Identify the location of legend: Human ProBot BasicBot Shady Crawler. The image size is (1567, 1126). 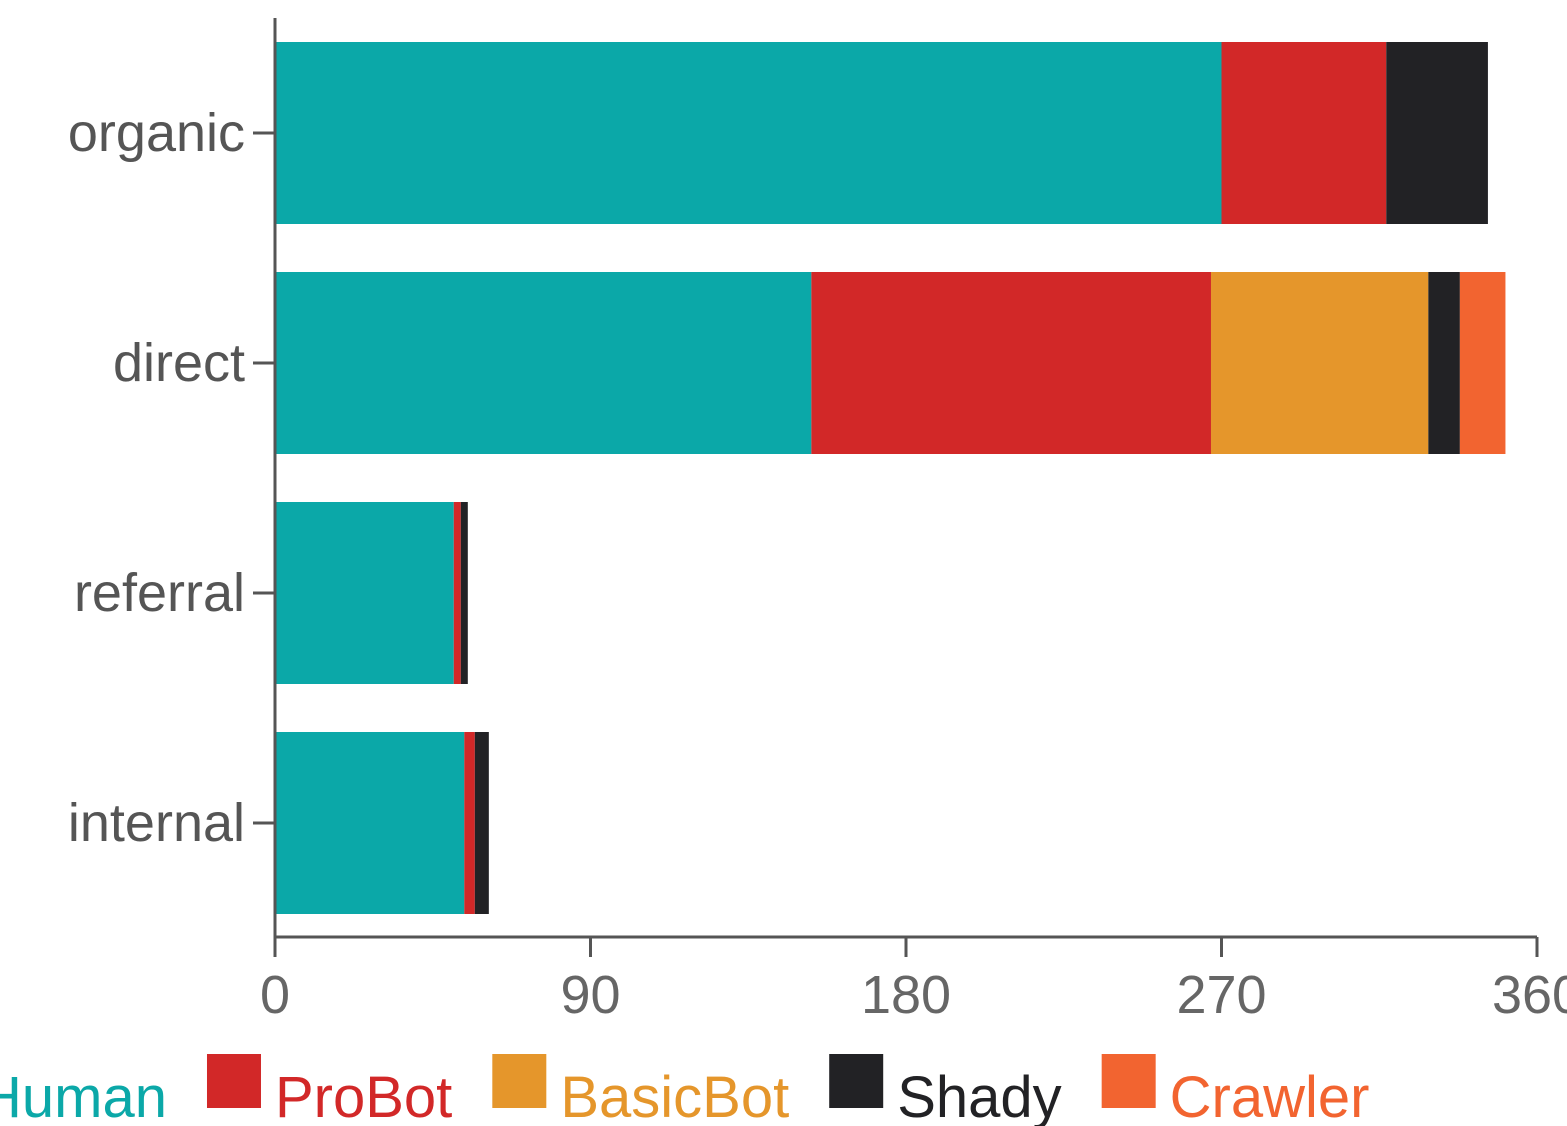
(684, 1090).